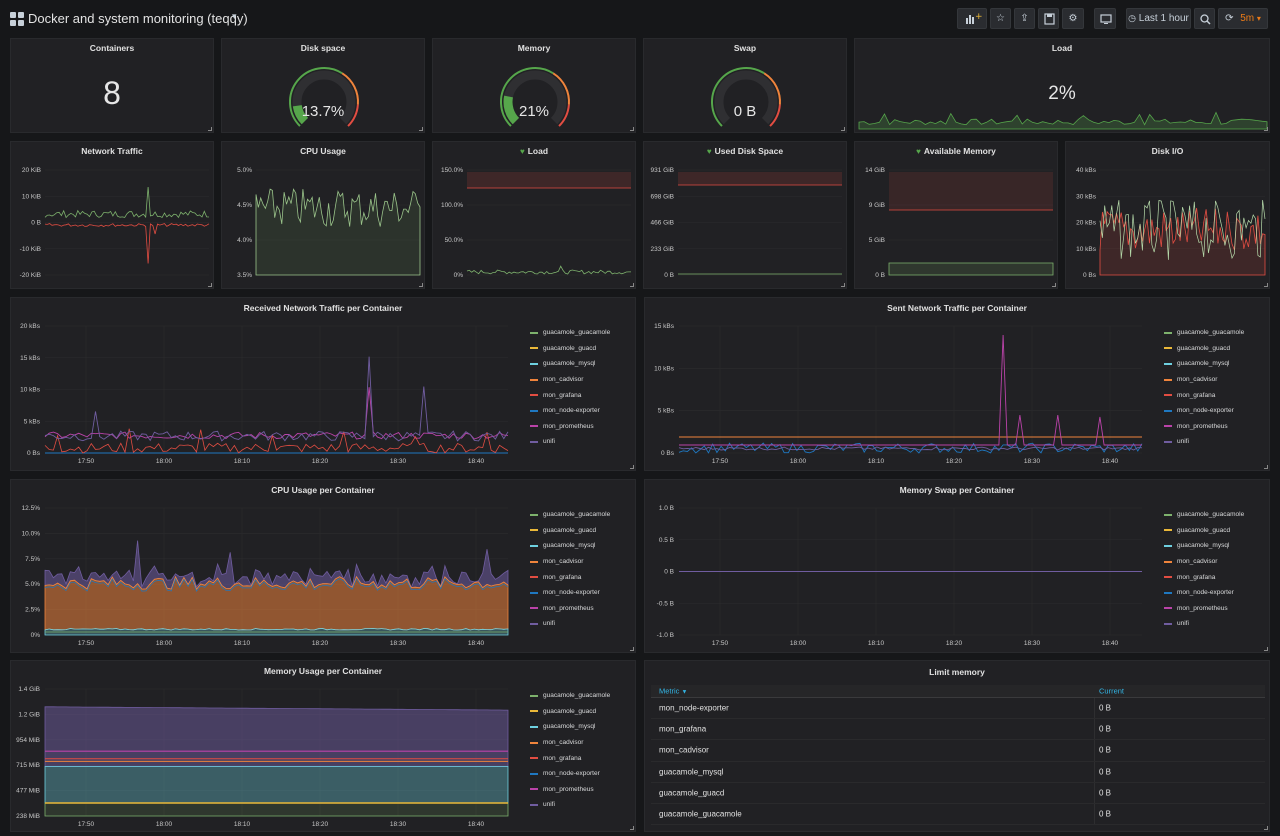 The image size is (1280, 836). Describe the element at coordinates (972, 18) in the screenshot. I see `add-panel-button: +` at that location.